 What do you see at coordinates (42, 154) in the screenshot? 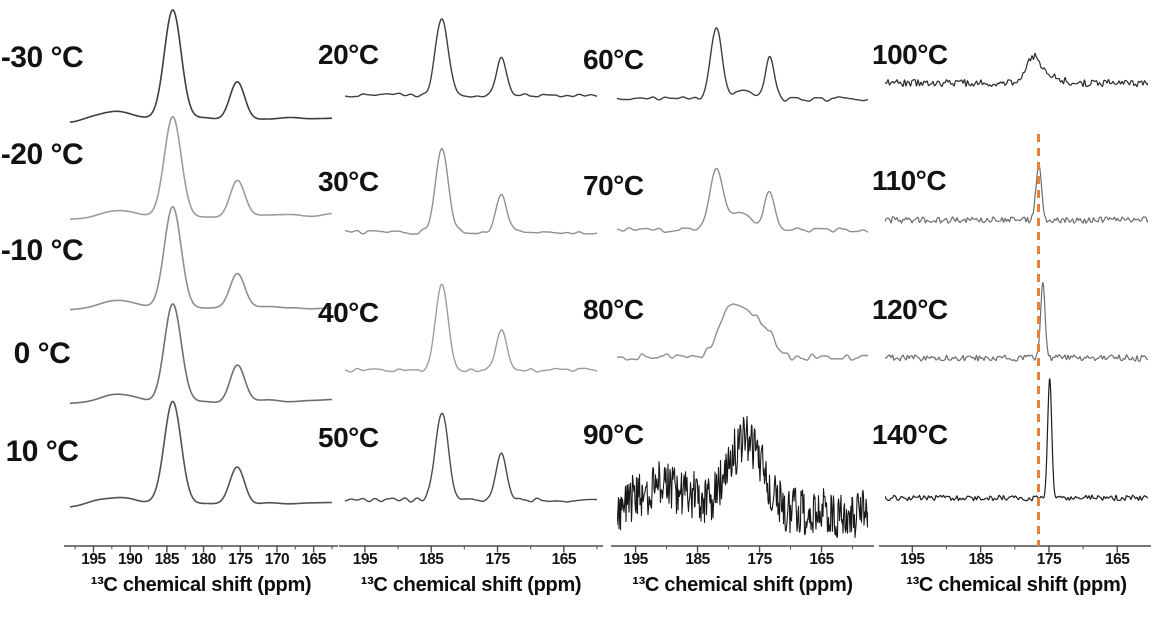
I see `temperature-label: -20 °C` at bounding box center [42, 154].